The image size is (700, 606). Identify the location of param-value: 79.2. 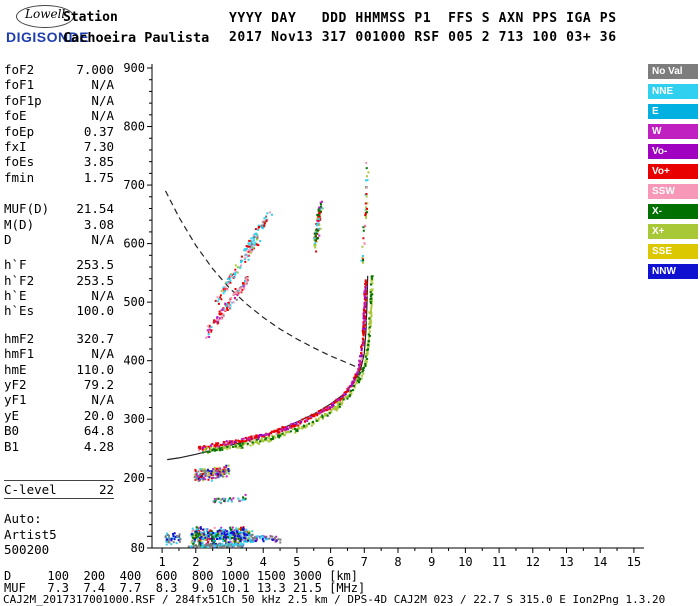
(98, 385).